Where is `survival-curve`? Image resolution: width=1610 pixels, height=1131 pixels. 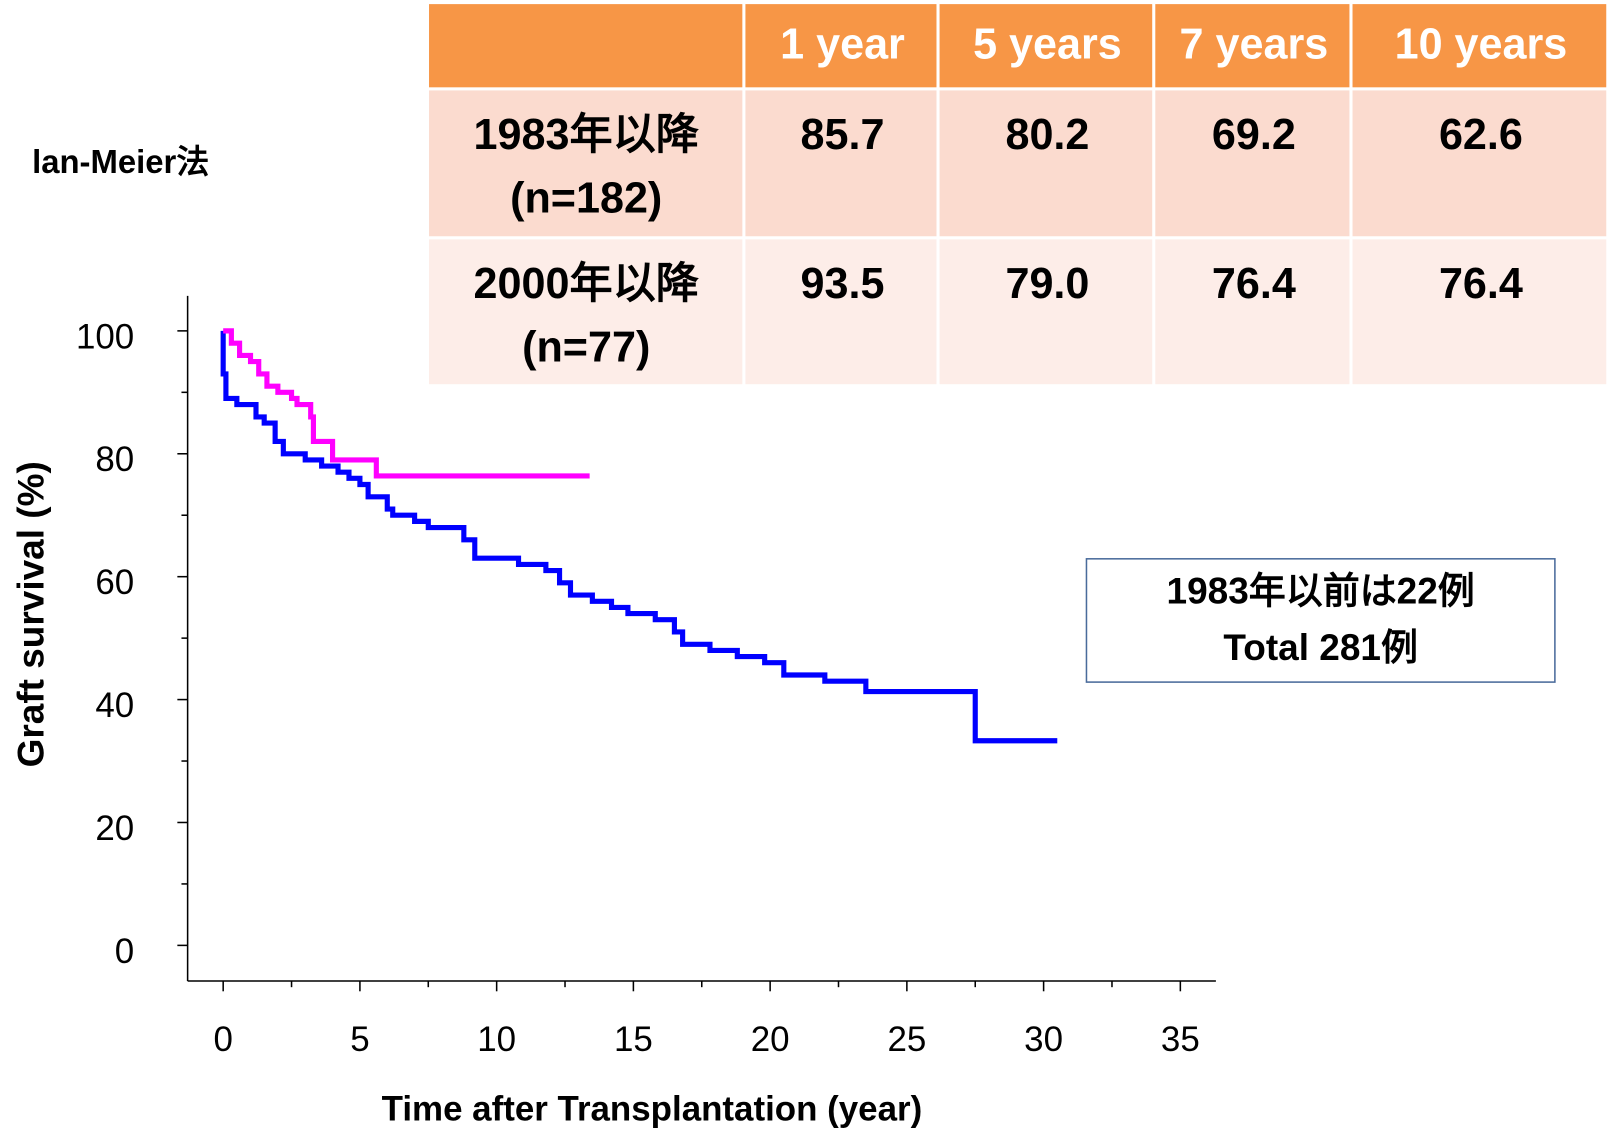
survival-curve is located at coordinates (406, 403).